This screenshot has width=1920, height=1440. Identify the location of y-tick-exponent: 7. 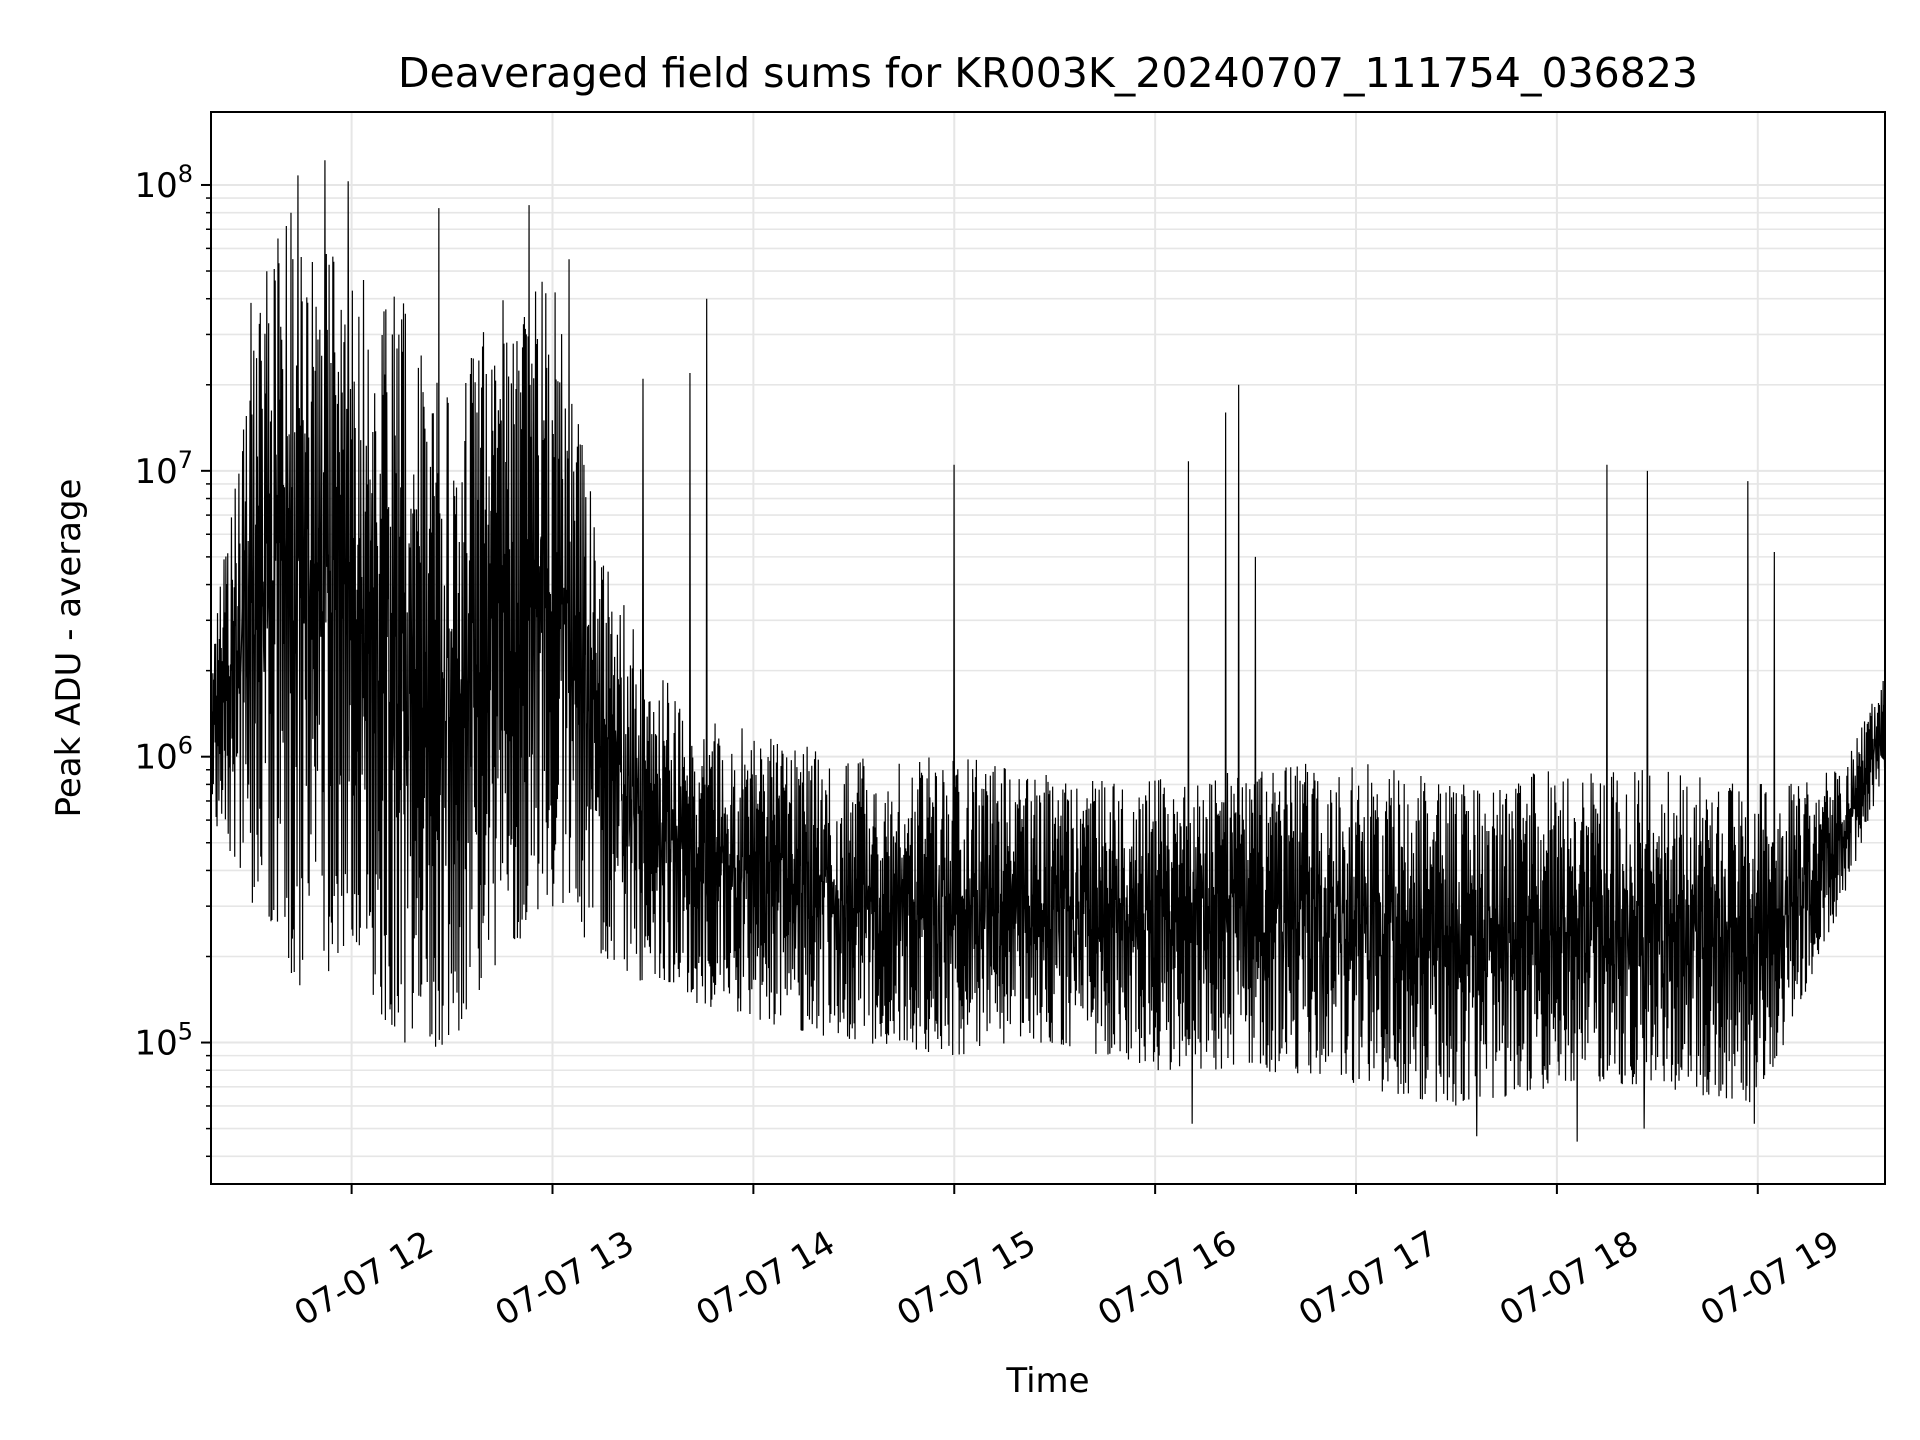
(185, 460).